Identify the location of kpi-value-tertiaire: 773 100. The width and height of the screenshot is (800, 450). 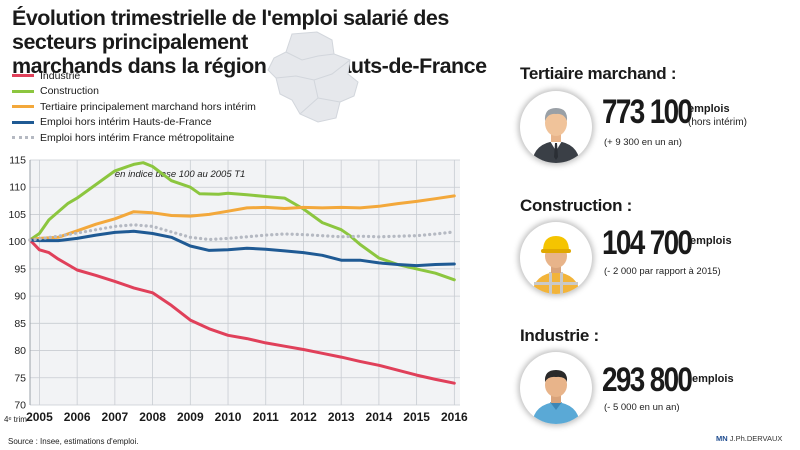
(647, 112).